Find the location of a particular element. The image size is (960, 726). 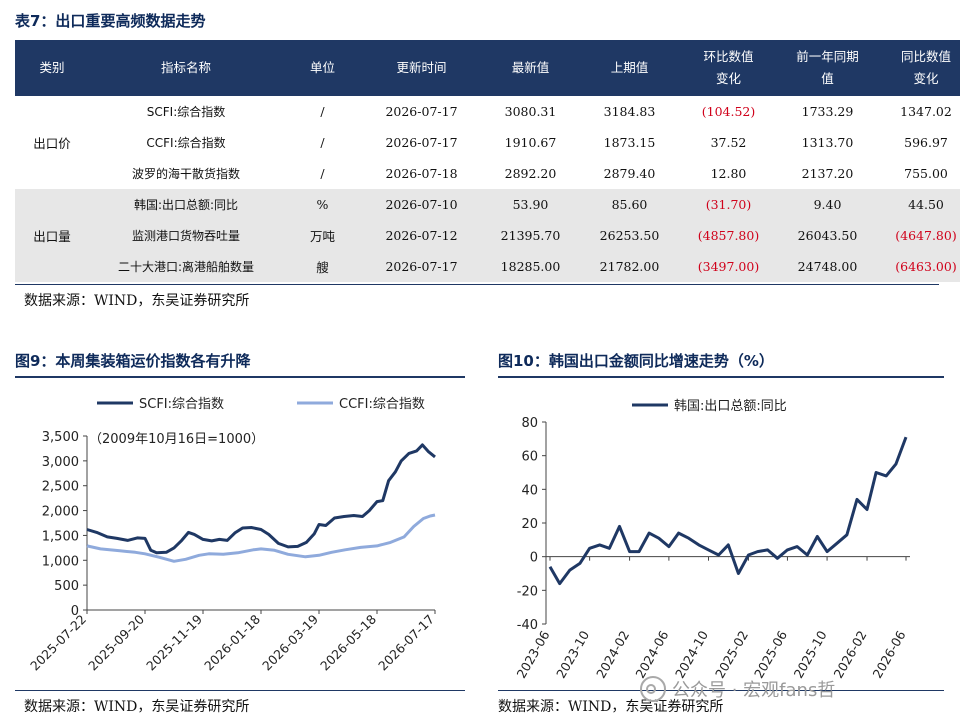

y-tick-label: 1,000 is located at coordinates (60, 561).